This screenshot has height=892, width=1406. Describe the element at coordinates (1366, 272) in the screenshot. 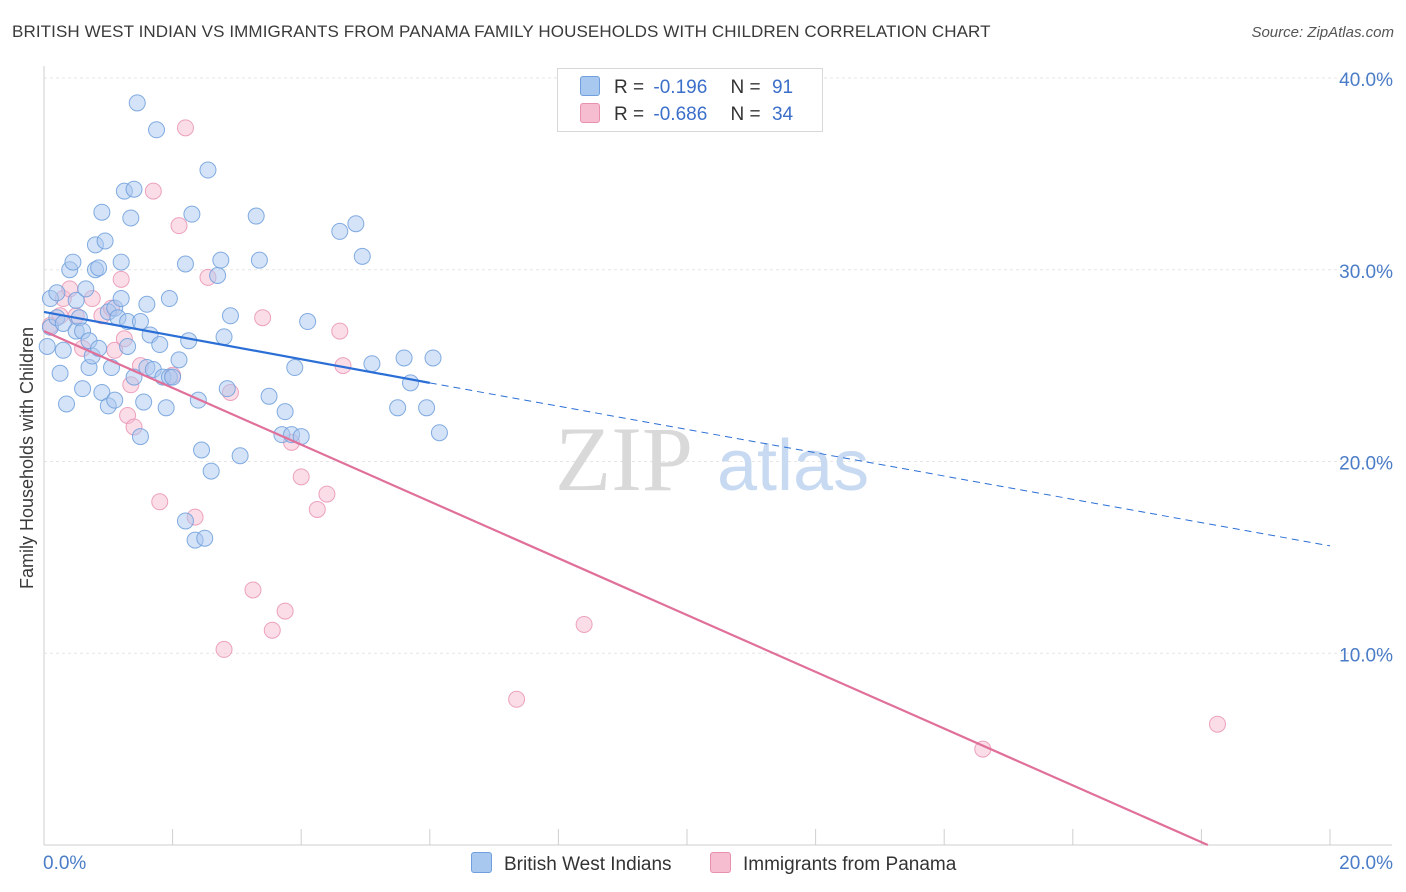

I see `y-tick-label: 30.0%` at that location.